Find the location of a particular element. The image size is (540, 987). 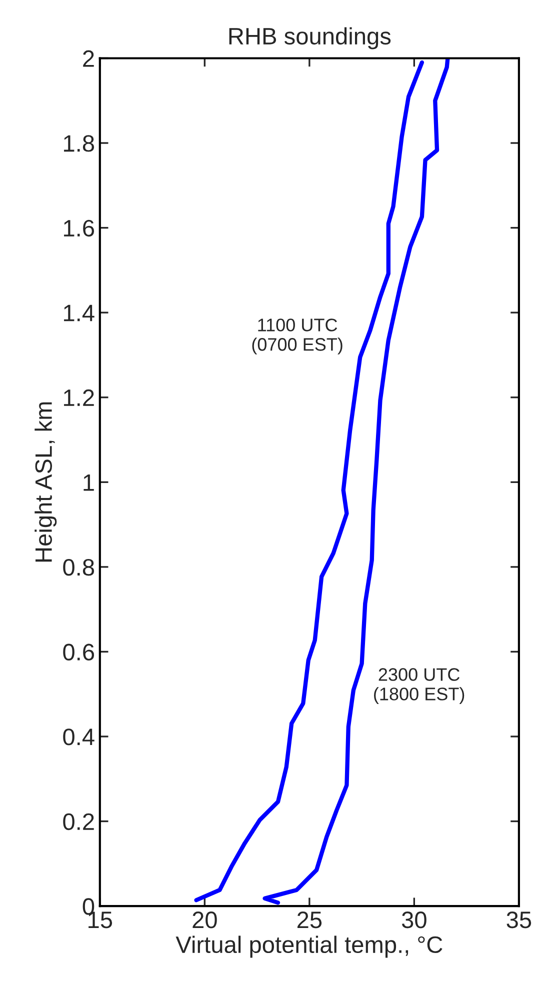

series-label: 1100 UTC (0700 EST) is located at coordinates (297, 336).